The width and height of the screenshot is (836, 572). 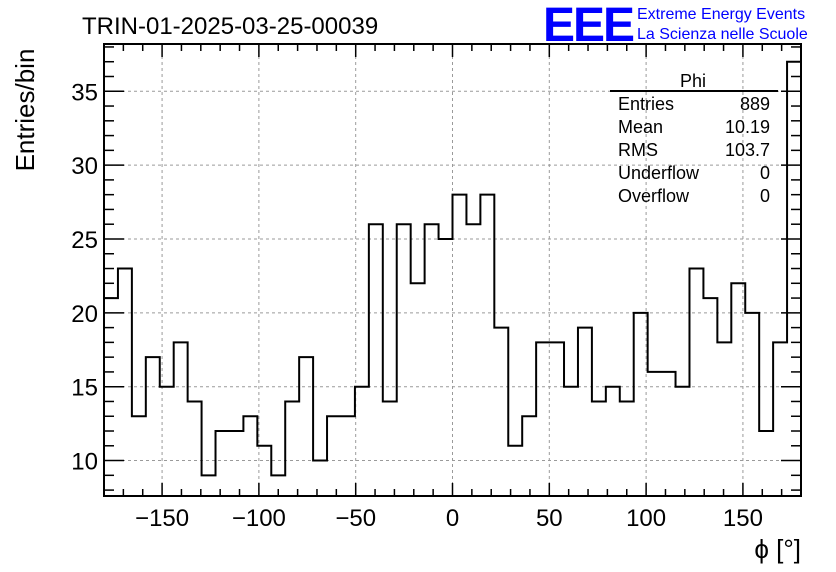 I want to click on x-tick-label: 50, so click(x=549, y=518).